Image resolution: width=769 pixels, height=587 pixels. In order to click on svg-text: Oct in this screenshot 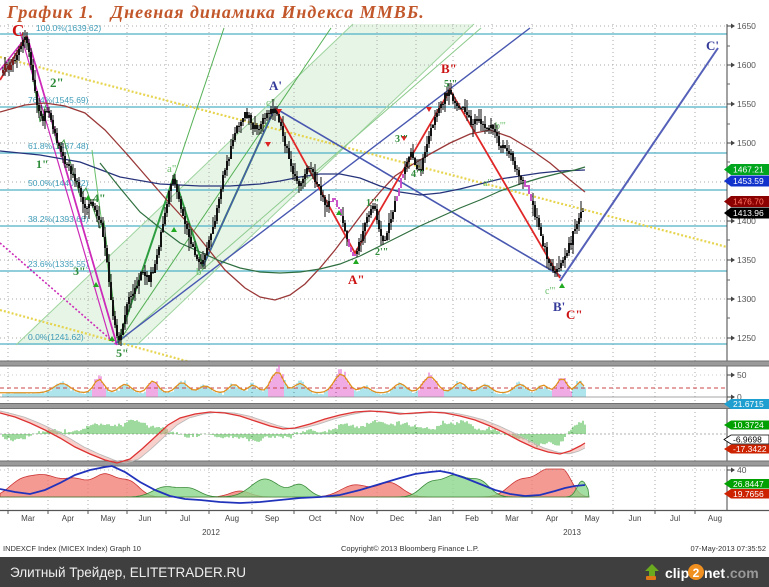, I will do `click(315, 518)`.